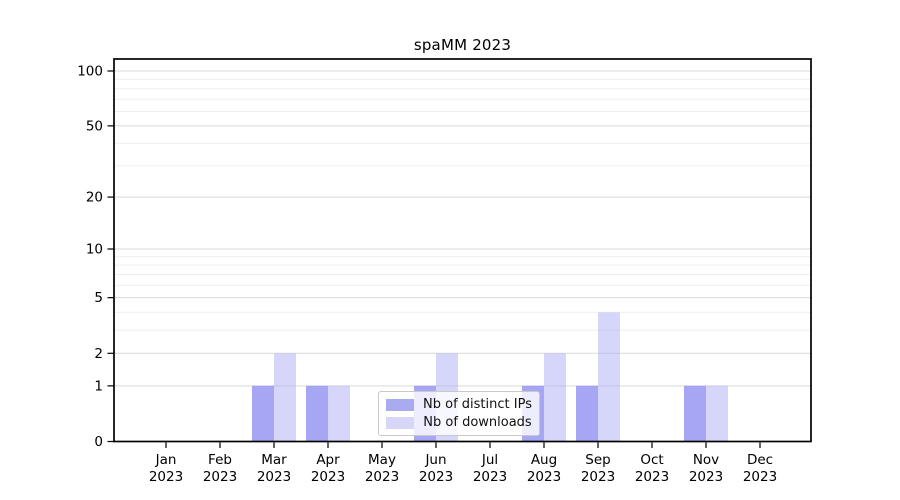 This screenshot has height=500, width=900. I want to click on legend-label-downloads: Nb of downloads, so click(477, 422).